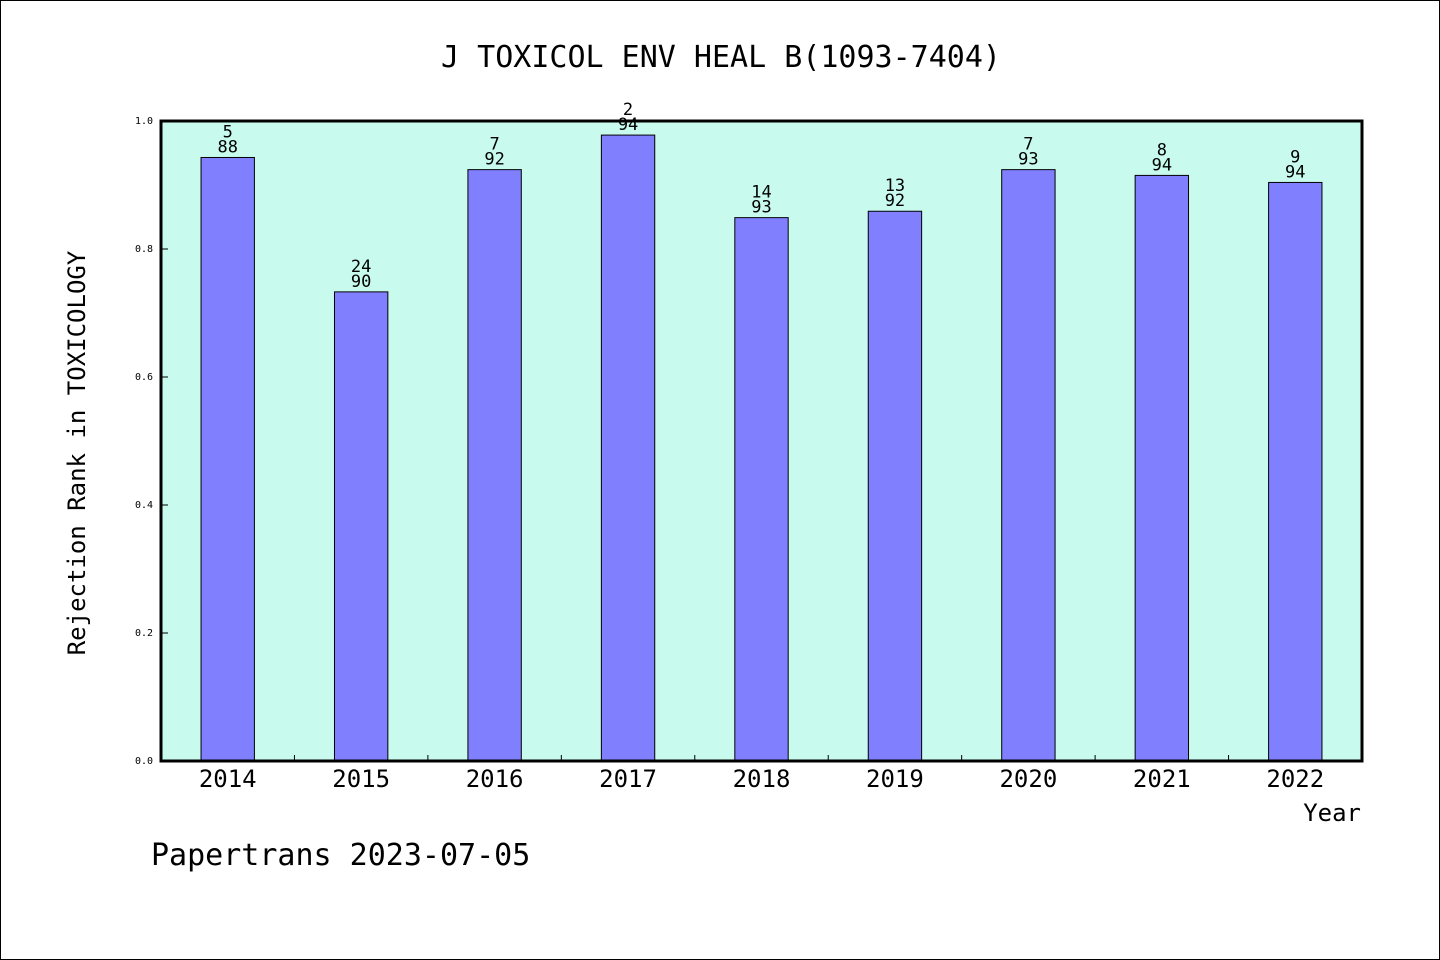 The image size is (1440, 960). I want to click on bar-rank-label: 13, so click(895, 186).